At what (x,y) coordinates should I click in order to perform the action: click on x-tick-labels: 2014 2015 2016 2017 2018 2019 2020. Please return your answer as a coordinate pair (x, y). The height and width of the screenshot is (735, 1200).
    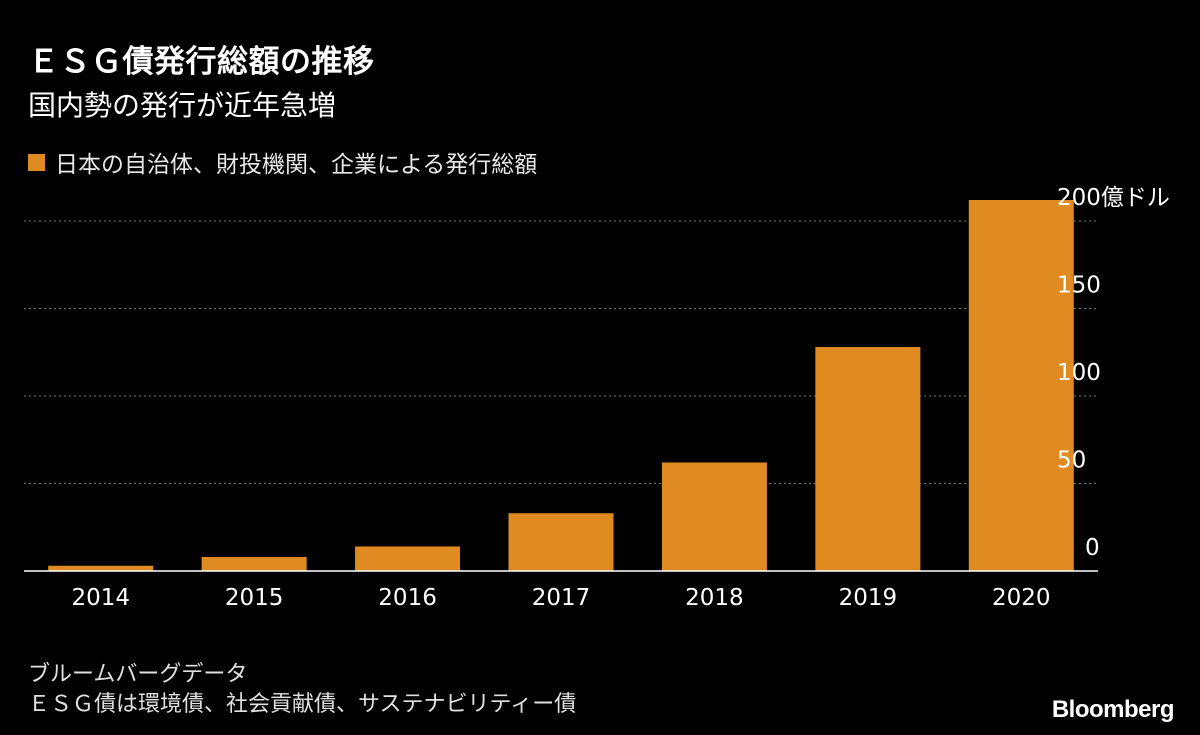
    Looking at the image, I should click on (560, 598).